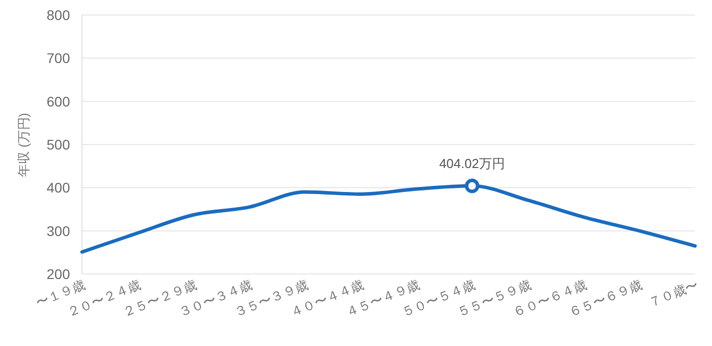  Describe the element at coordinates (673, 293) in the screenshot. I see `x-tick-label: ７０歳〜` at that location.